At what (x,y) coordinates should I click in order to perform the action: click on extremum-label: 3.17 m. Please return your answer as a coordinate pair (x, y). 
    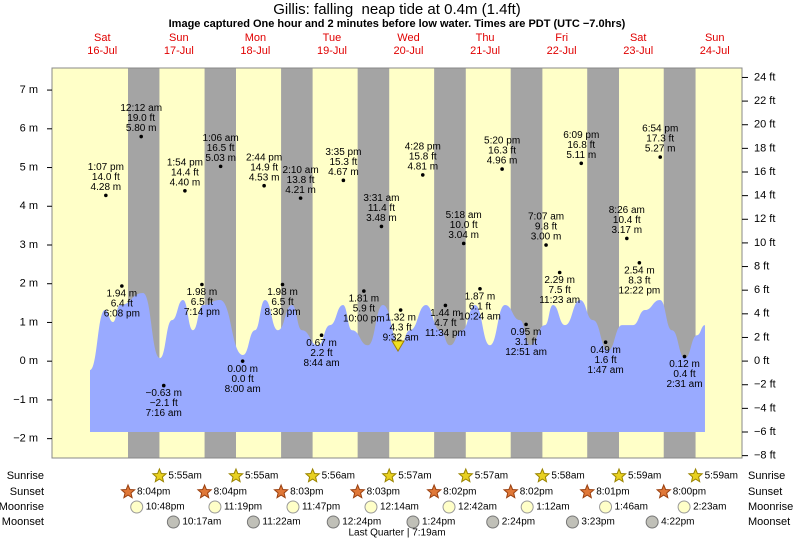
    Looking at the image, I should click on (627, 230).